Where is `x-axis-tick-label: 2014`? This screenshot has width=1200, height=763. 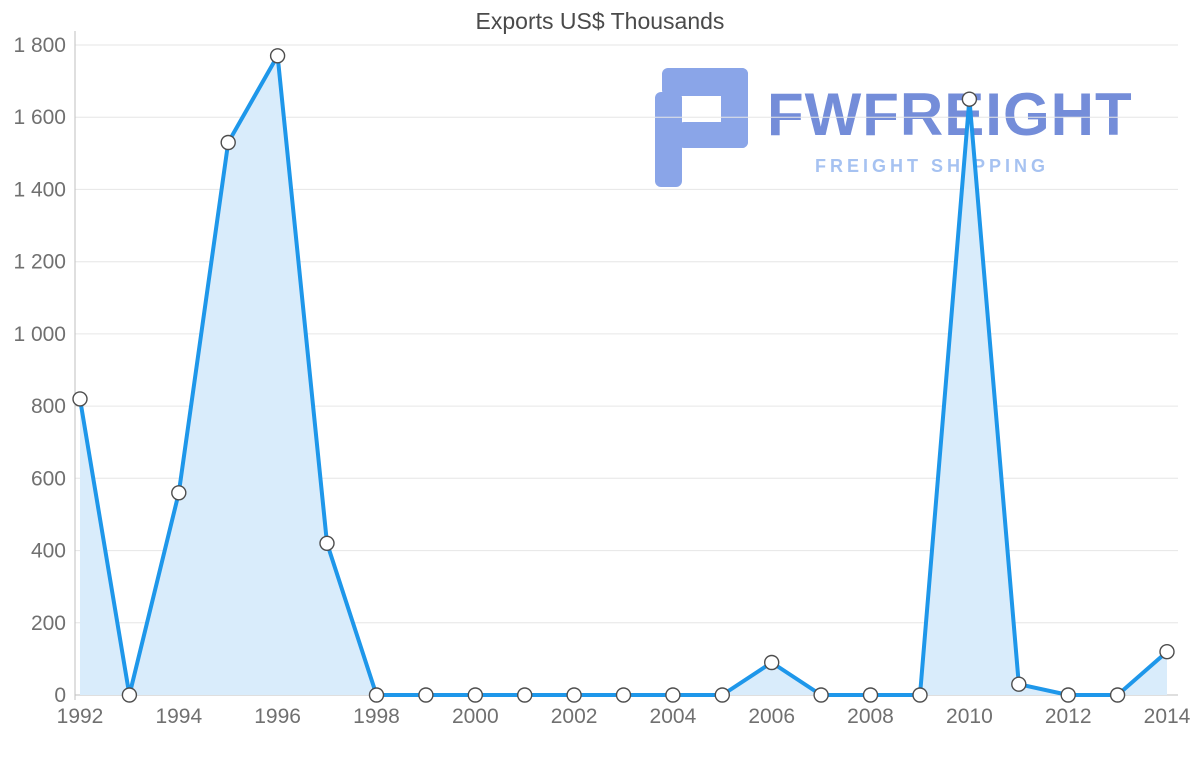
x-axis-tick-label: 2014 is located at coordinates (1167, 716).